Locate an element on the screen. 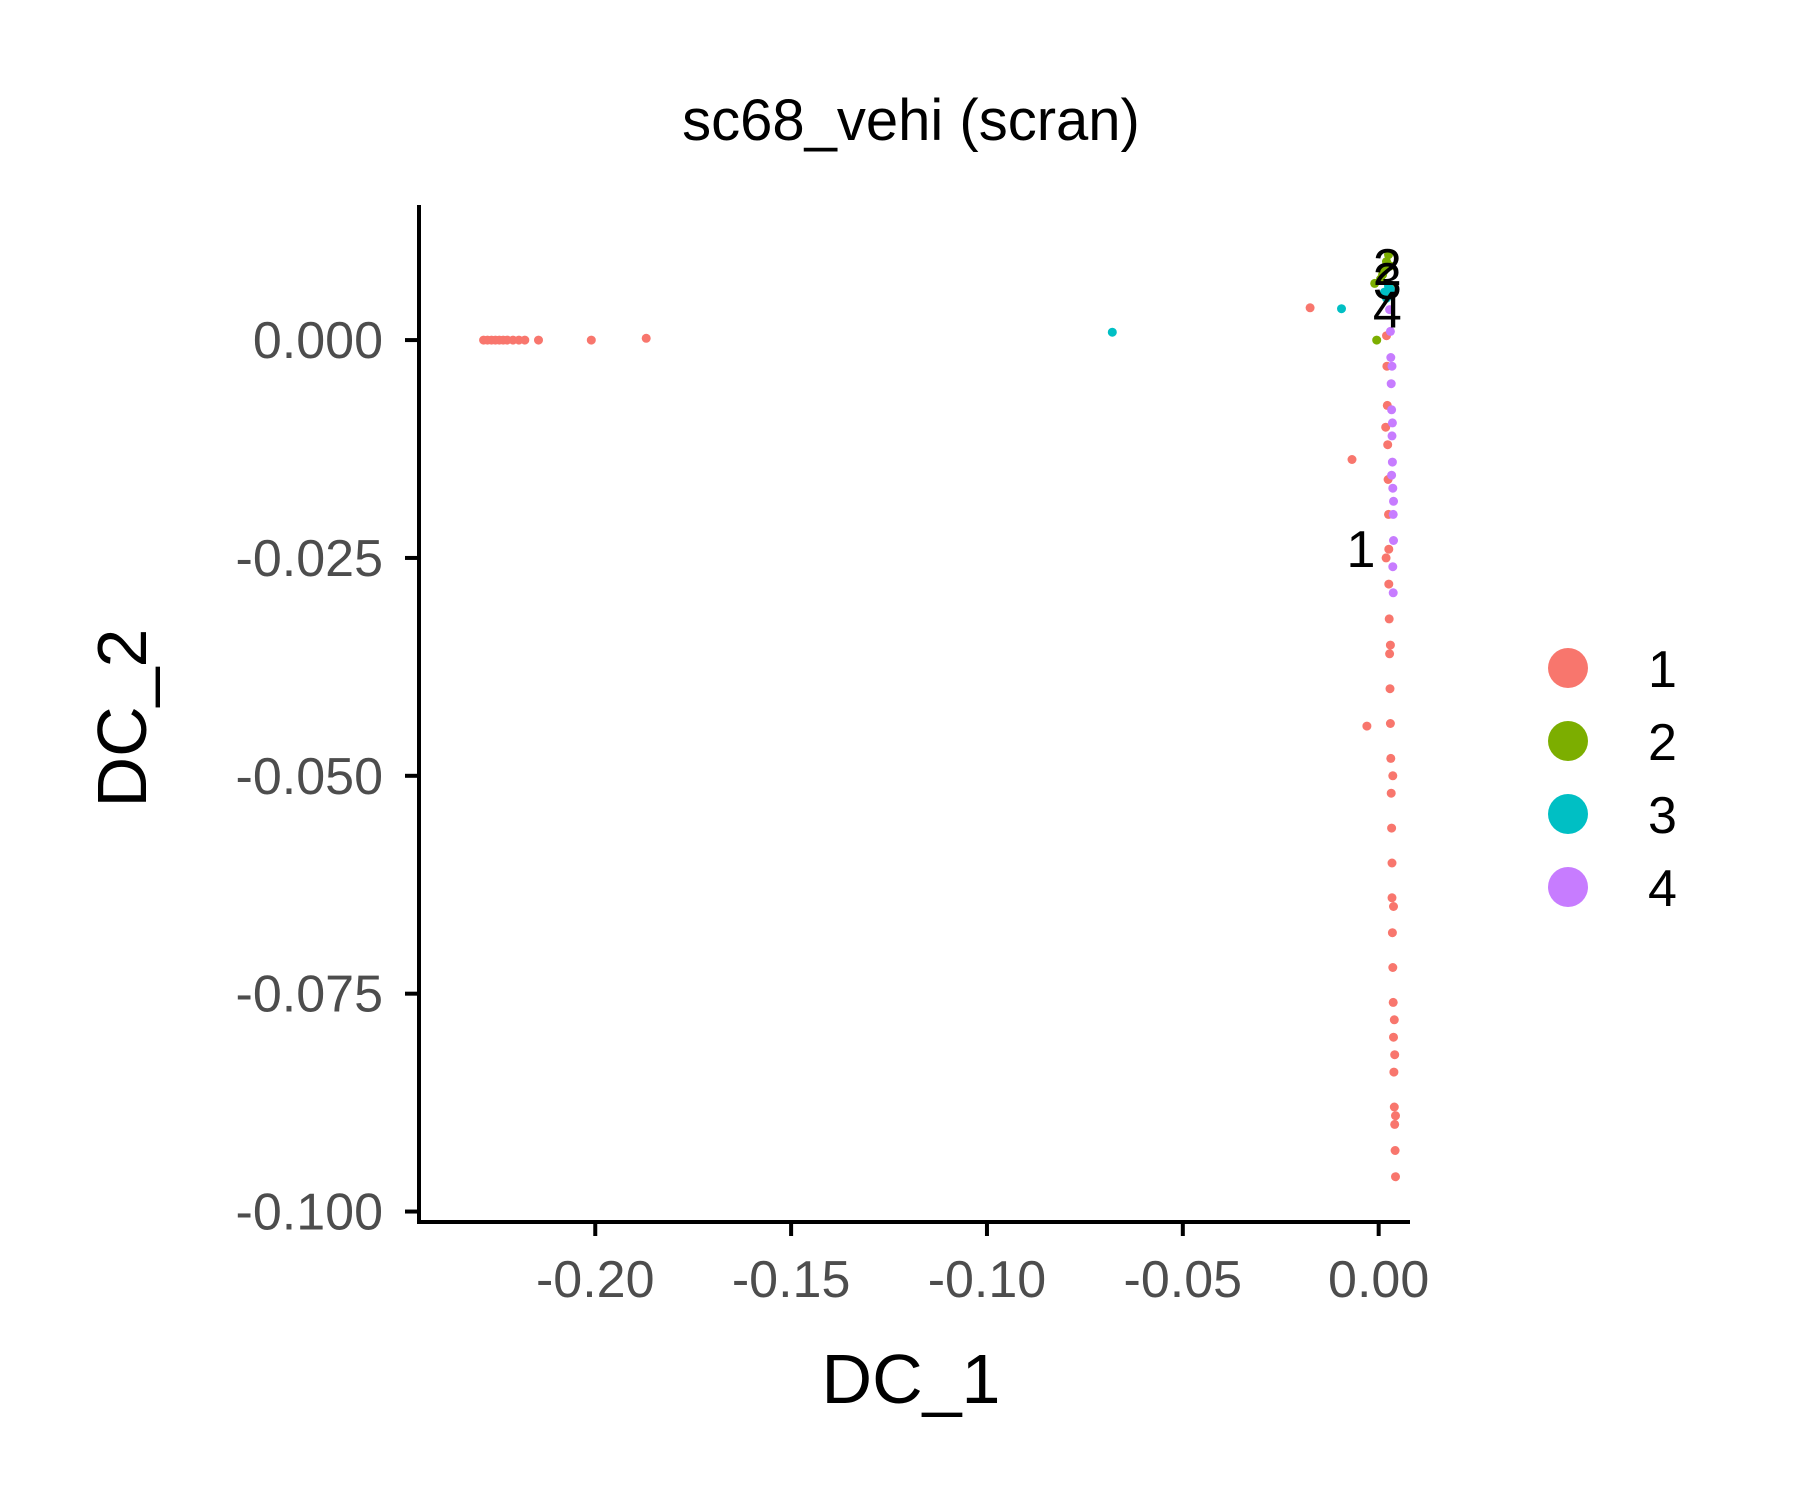 The width and height of the screenshot is (1800, 1505). legend-label-1: 1 is located at coordinates (1662, 670).